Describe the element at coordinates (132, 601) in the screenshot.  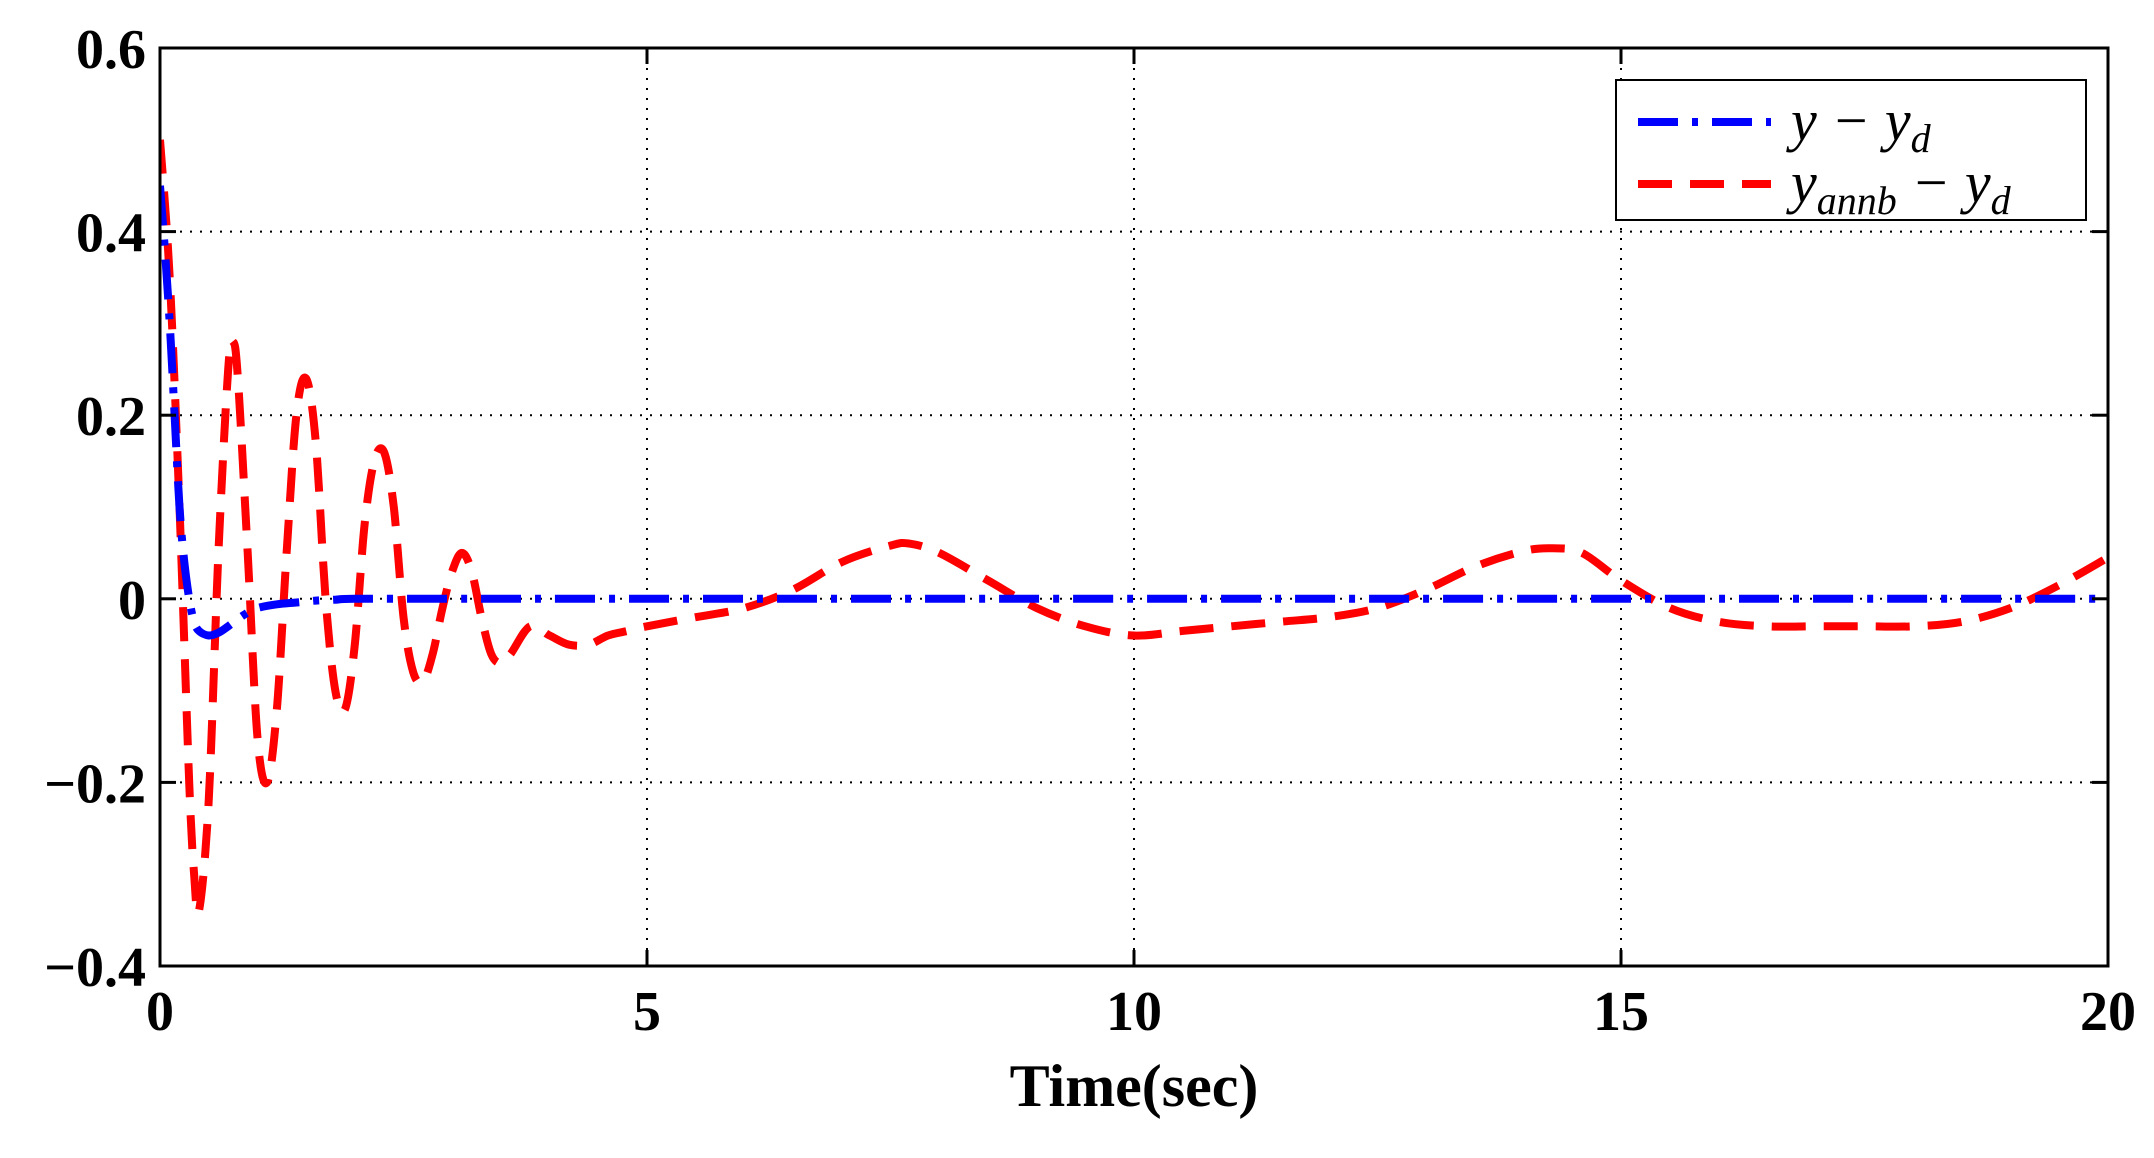
I see `y-tick-label: 0` at that location.